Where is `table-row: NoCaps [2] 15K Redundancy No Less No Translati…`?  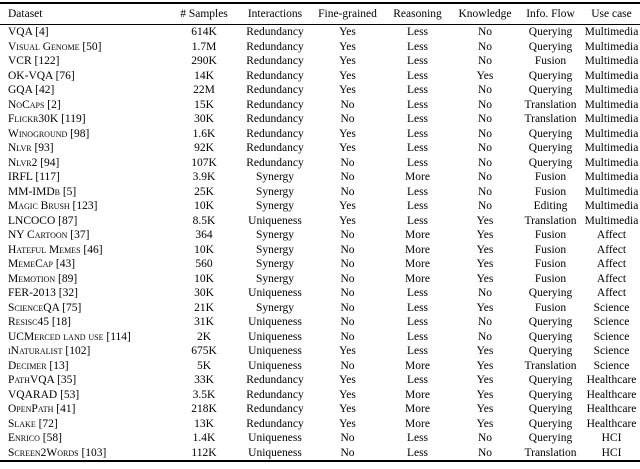 table-row: NoCaps [2] 15K Redundancy No Less No Translati… is located at coordinates (320, 105).